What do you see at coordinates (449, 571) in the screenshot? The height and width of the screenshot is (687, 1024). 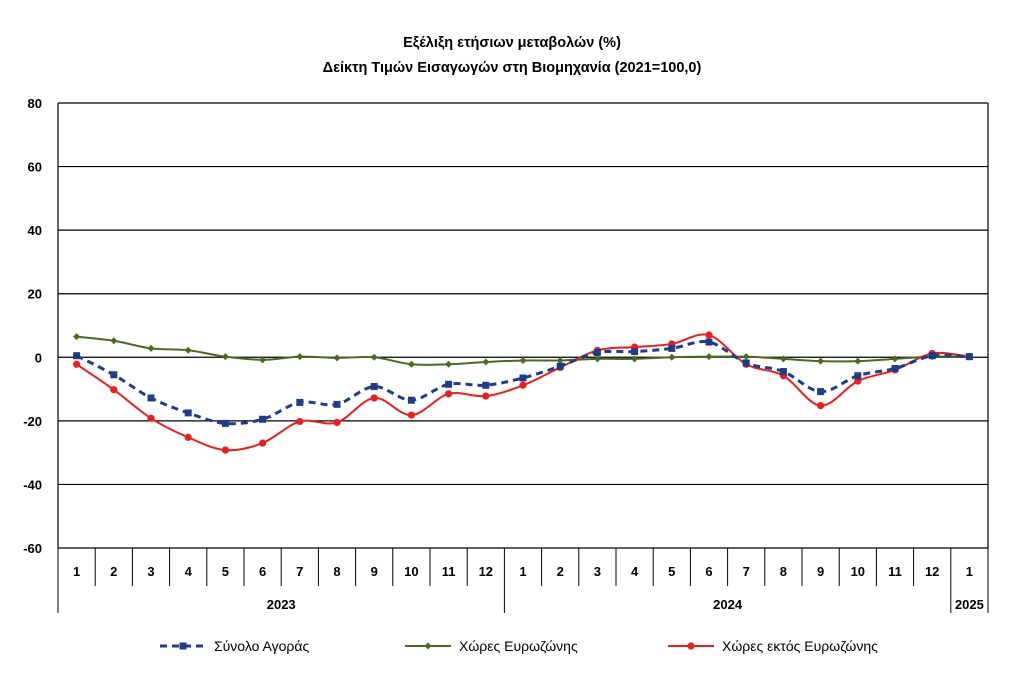 I see `x-tick-label: 11` at bounding box center [449, 571].